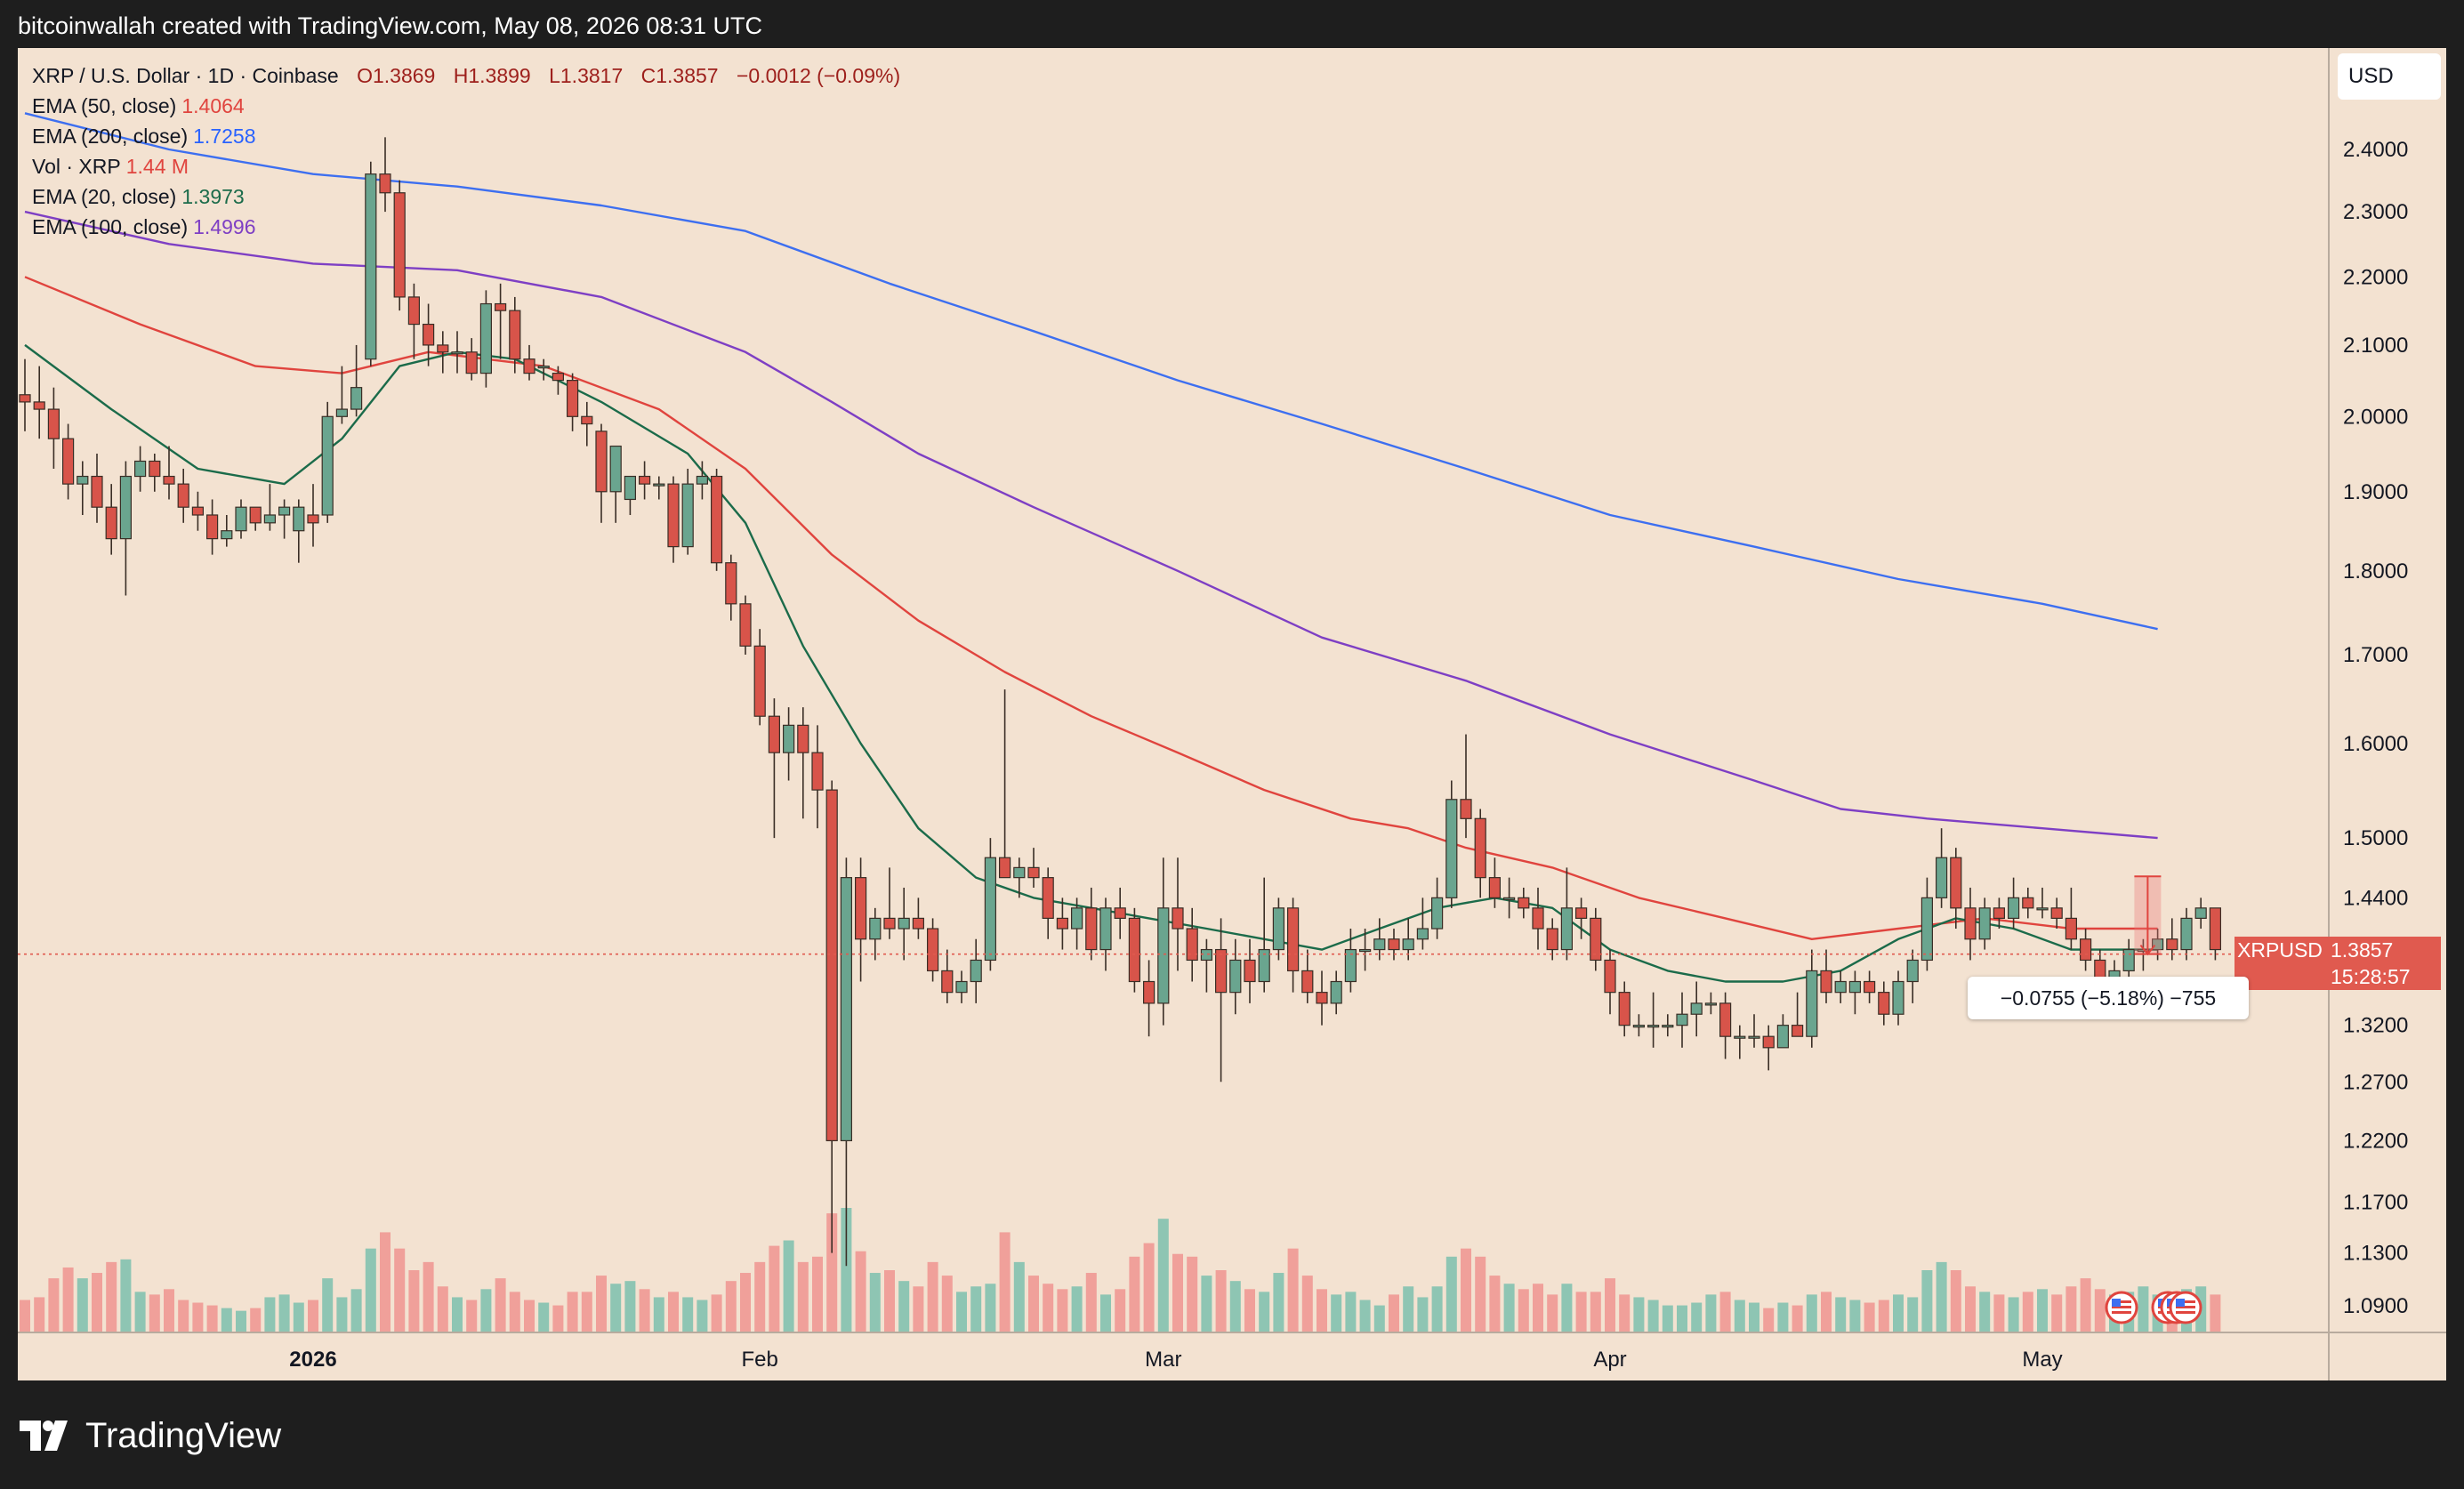 Image resolution: width=2464 pixels, height=1489 pixels. Describe the element at coordinates (466, 166) in the screenshot. I see `indicator-volume: Vol · XRP 1.44 M` at that location.